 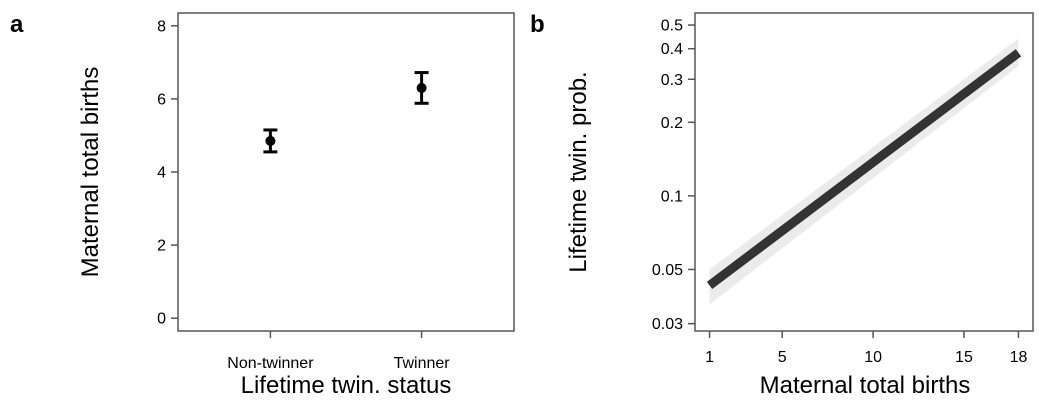 I want to click on panel-b-y-tick-label-2: 0.1, so click(x=672, y=196).